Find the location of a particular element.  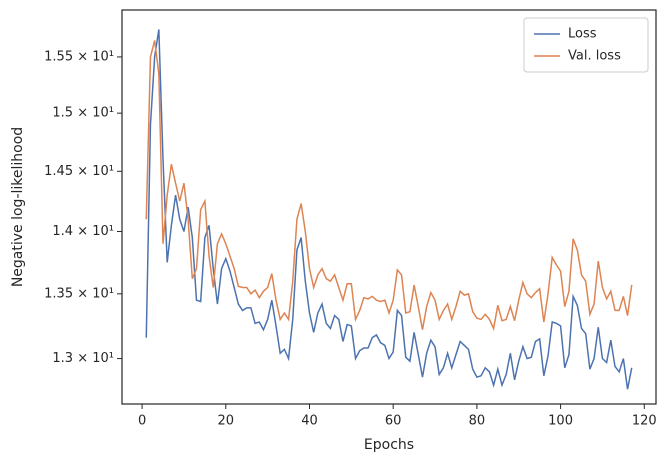

y-tick-label: 1.35 × 10¹ is located at coordinates (79, 293).